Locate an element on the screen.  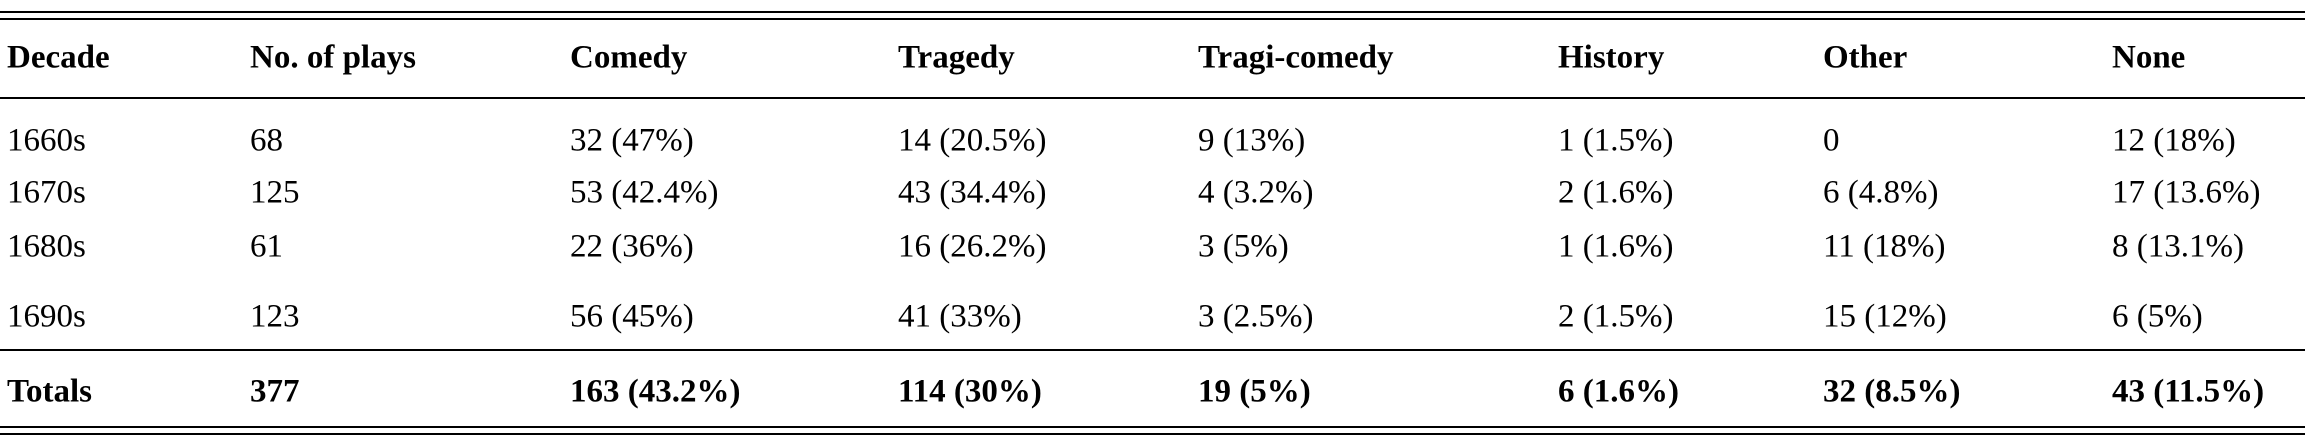
cell: 6 (5%) is located at coordinates (2157, 316).